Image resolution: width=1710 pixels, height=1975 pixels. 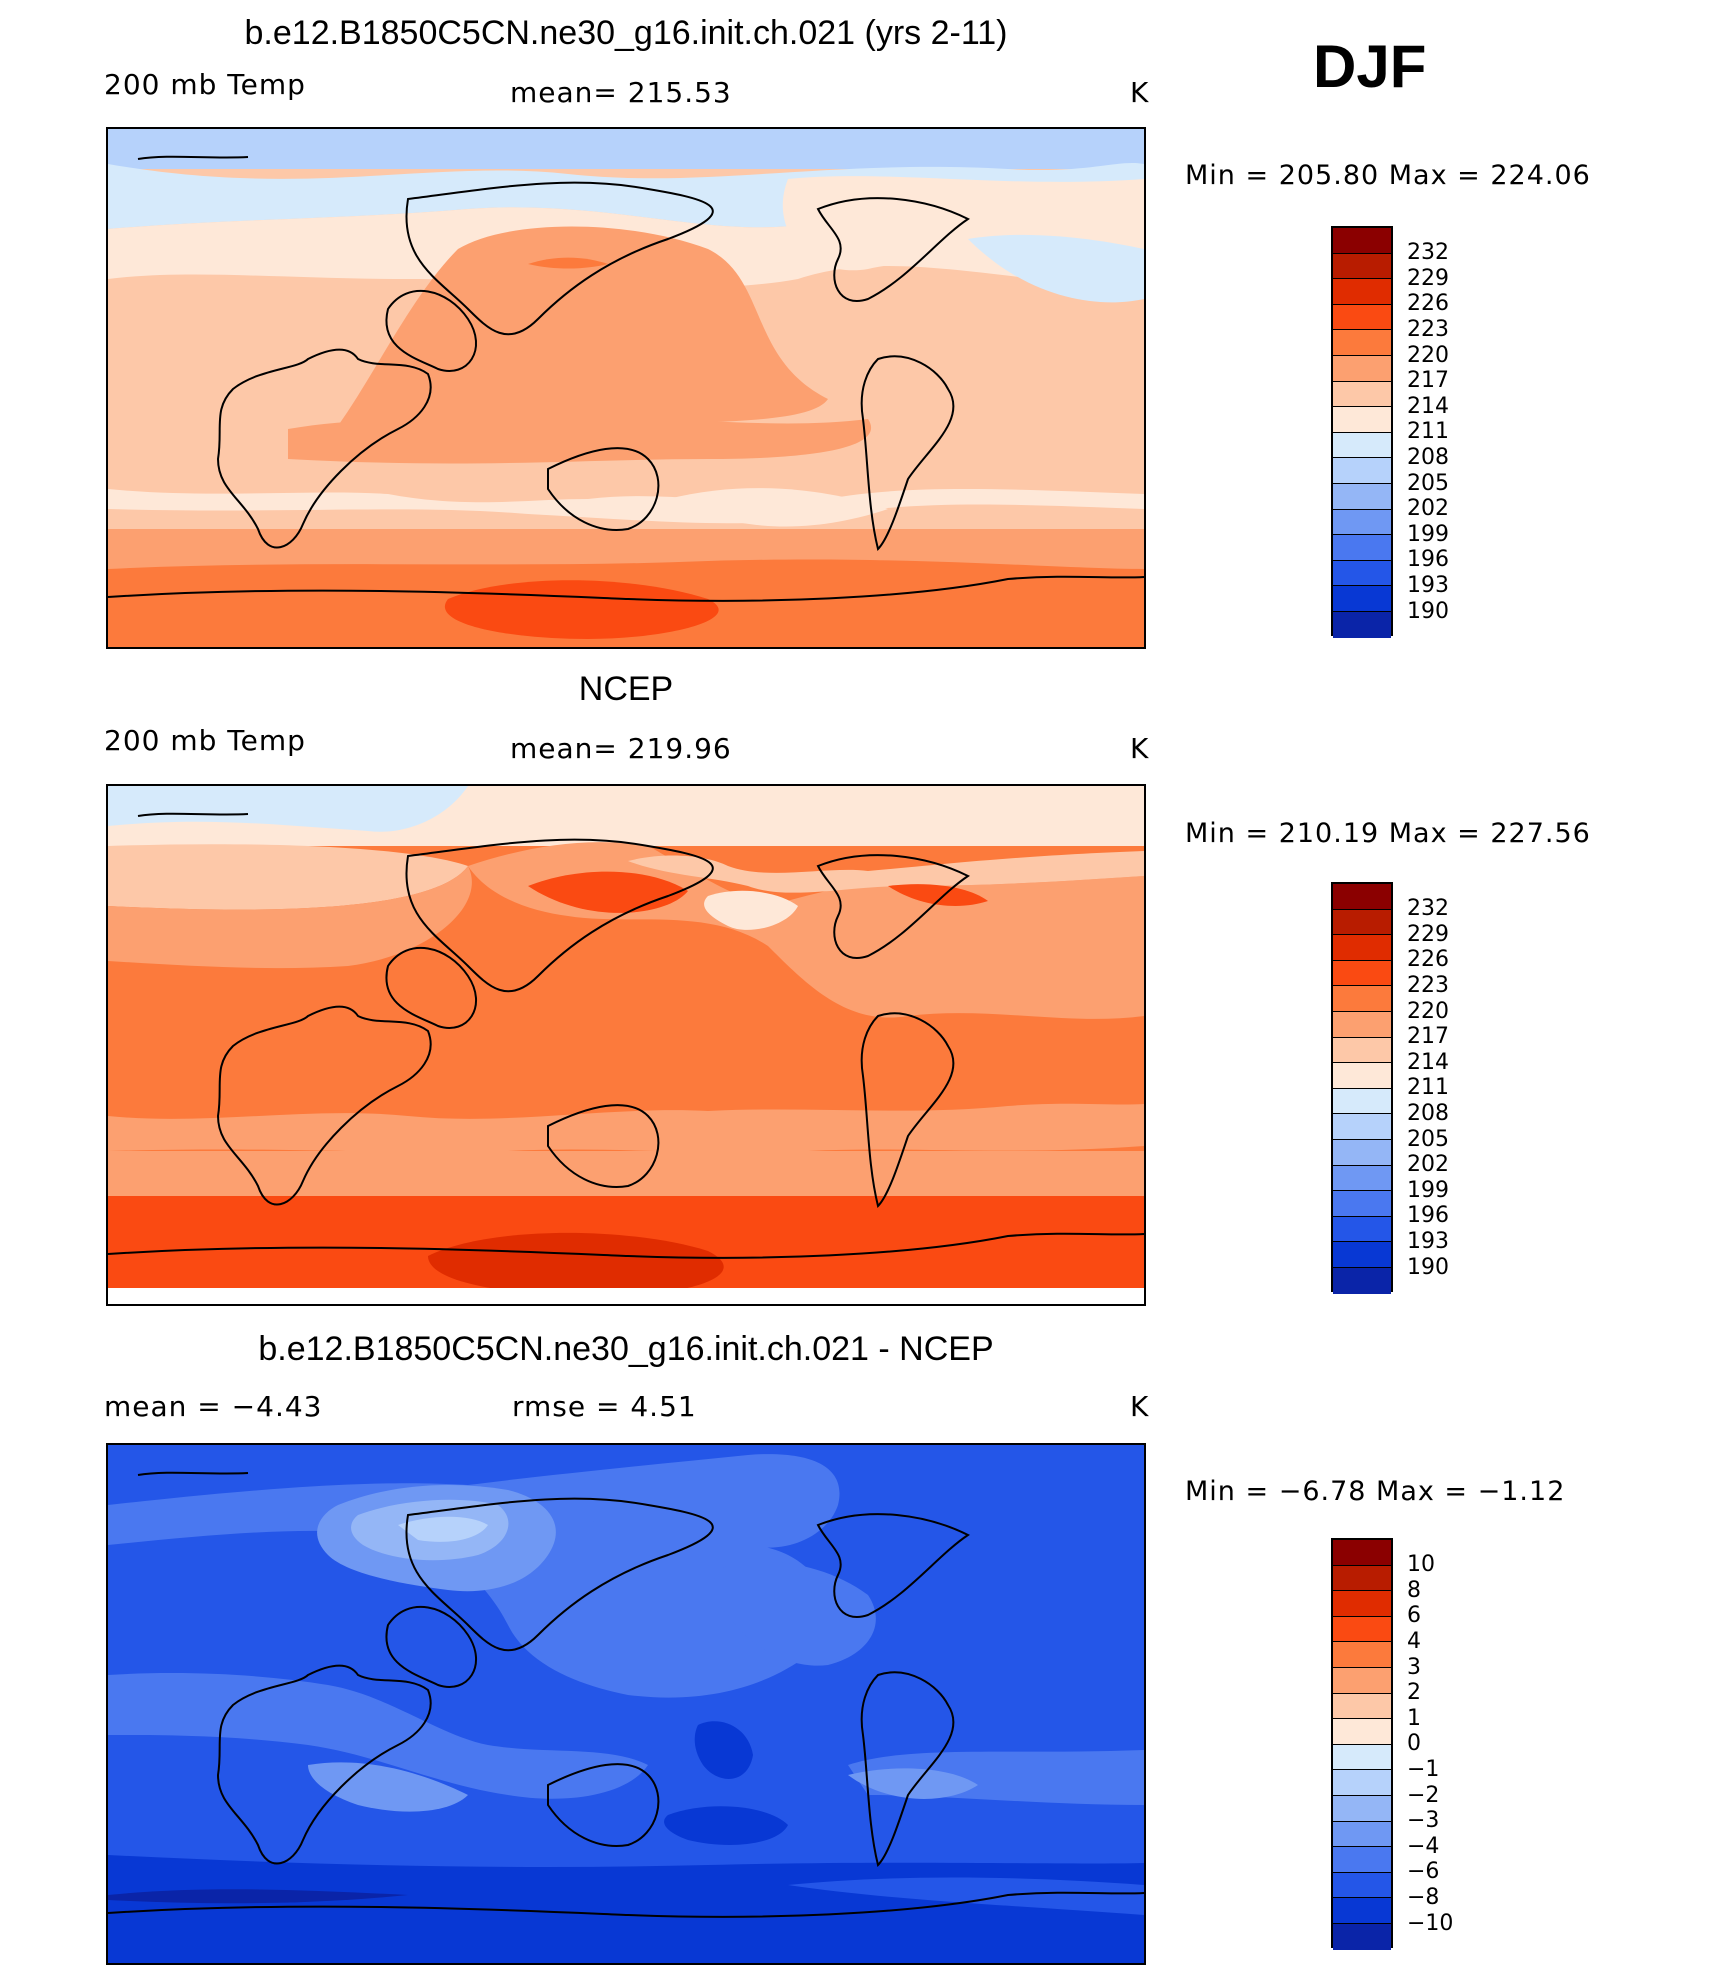 I want to click on panel-2-title: NCEP, so click(x=626, y=689).